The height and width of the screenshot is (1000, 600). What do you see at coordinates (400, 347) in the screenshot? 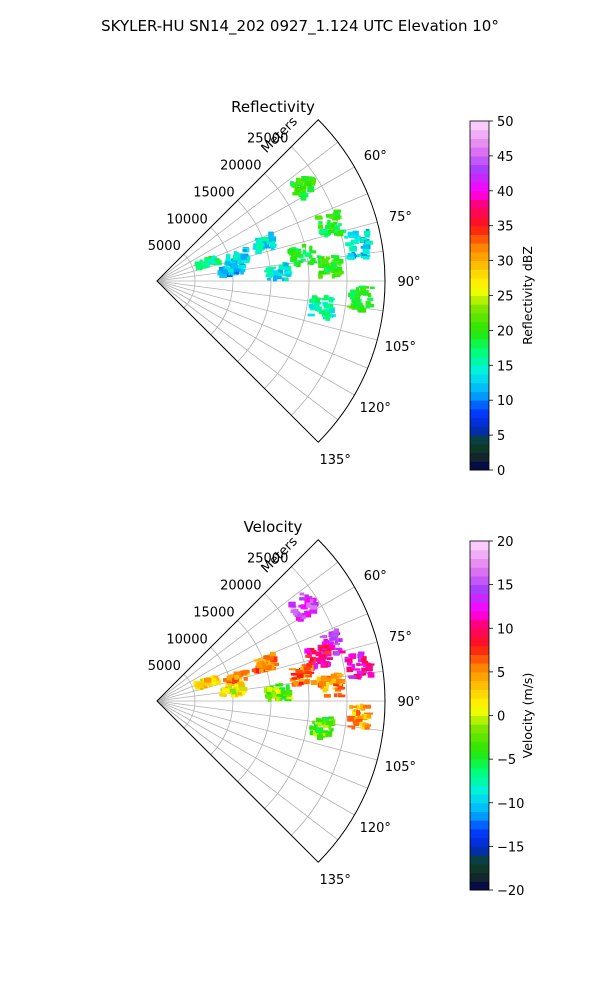
I see `azimuth-tick-label: 105°` at bounding box center [400, 347].